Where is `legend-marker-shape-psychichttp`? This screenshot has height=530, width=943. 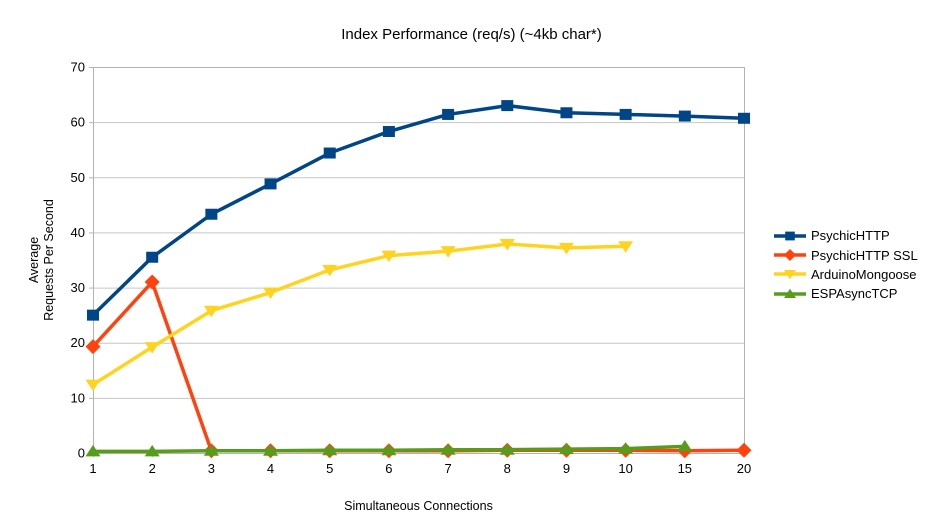 legend-marker-shape-psychichttp is located at coordinates (790, 236).